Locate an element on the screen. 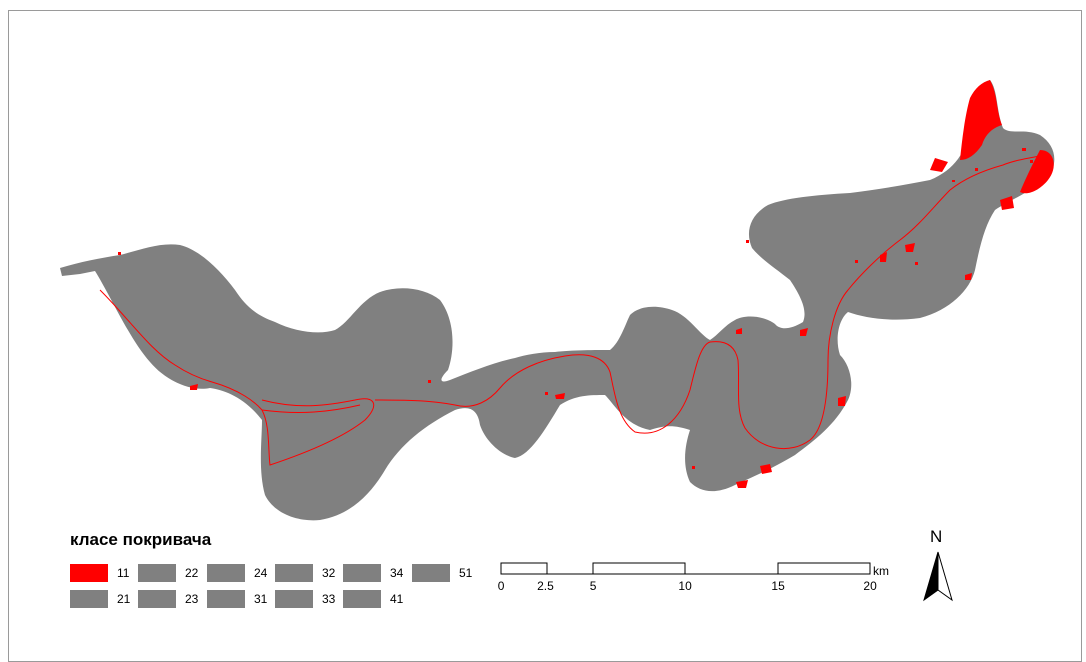 The image size is (1086, 662). legend-label-21: 21 is located at coordinates (124, 599).